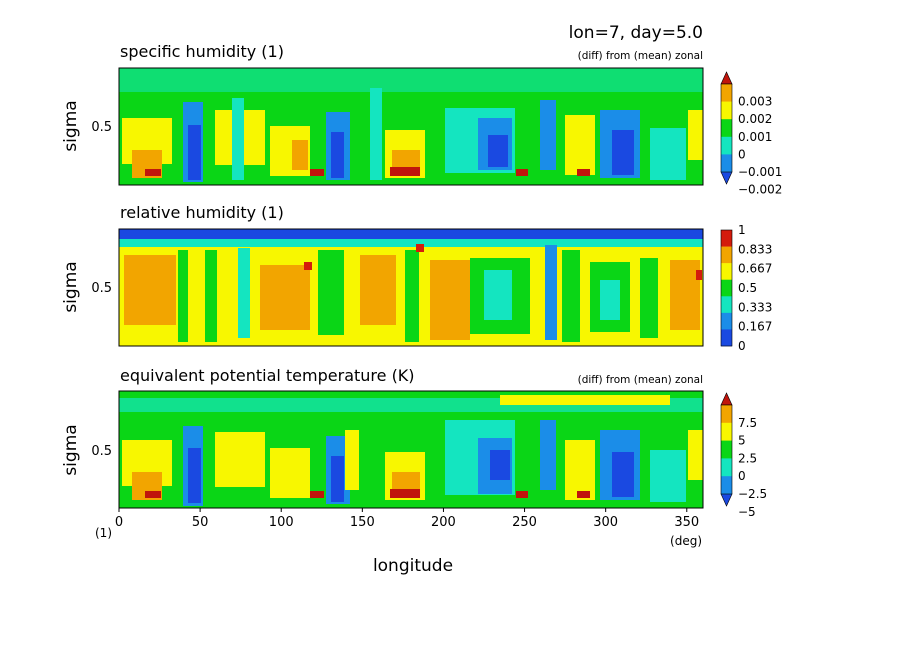 The image size is (904, 654). I want to click on run-info: lon=7, day=5.0, so click(636, 33).